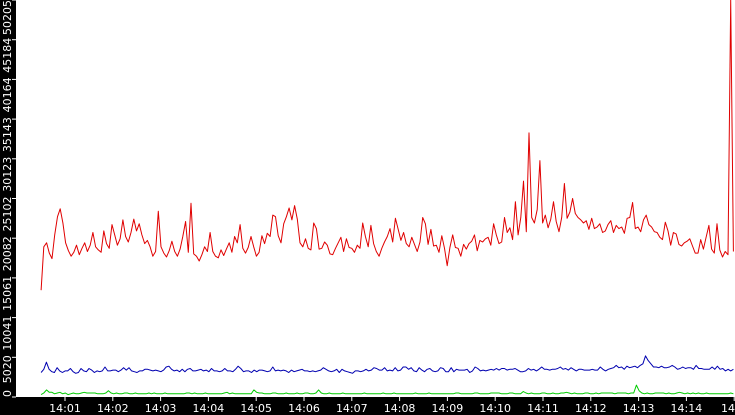 Image resolution: width=735 pixels, height=415 pixels. What do you see at coordinates (7, 333) in the screenshot?
I see `y-tick-label: 10041` at bounding box center [7, 333].